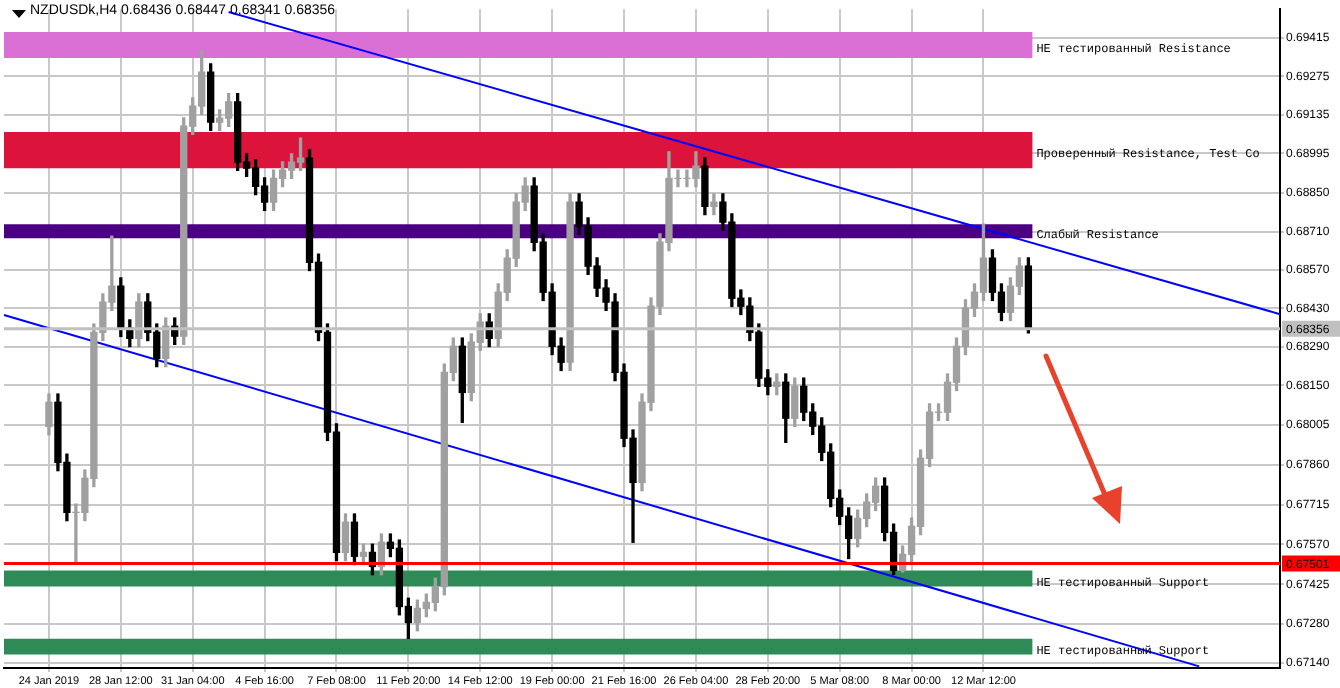 This screenshot has width=1340, height=688. Describe the element at coordinates (714, 204) in the screenshot. I see `candlestick` at that location.